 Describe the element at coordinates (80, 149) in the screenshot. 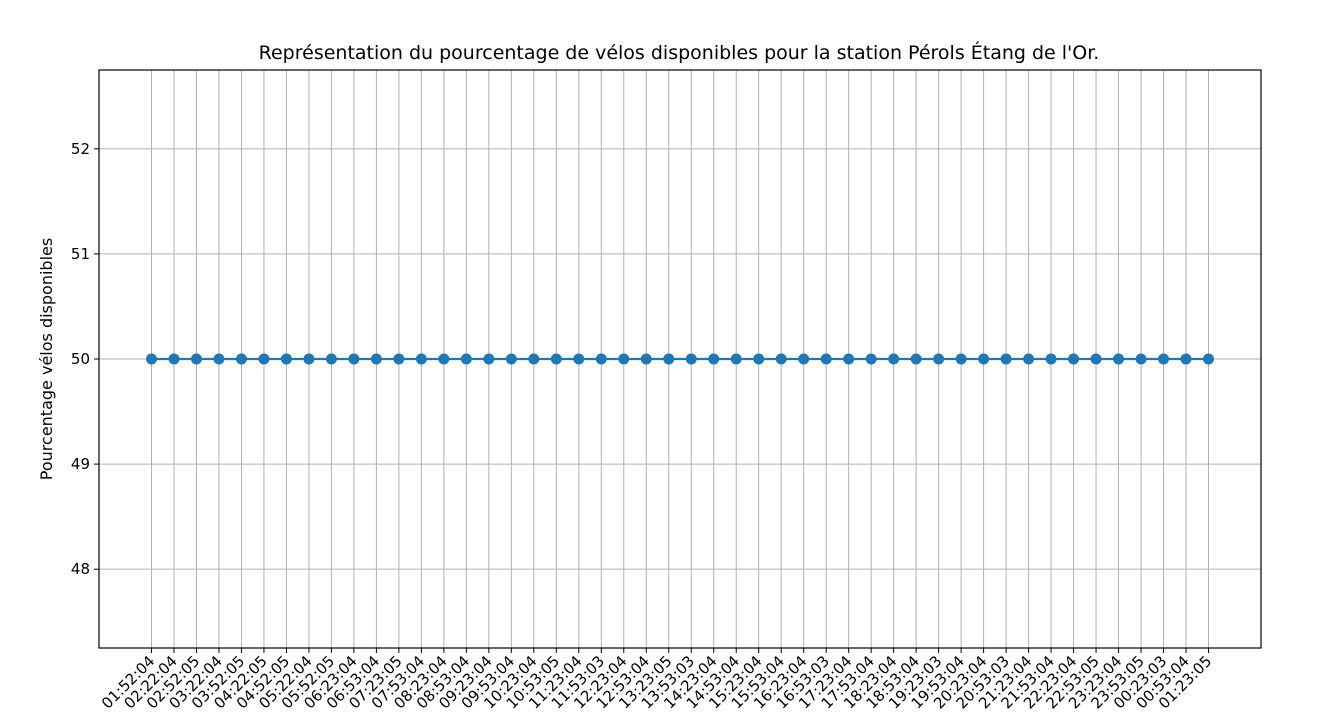

I see `y-tick-label: 52` at that location.